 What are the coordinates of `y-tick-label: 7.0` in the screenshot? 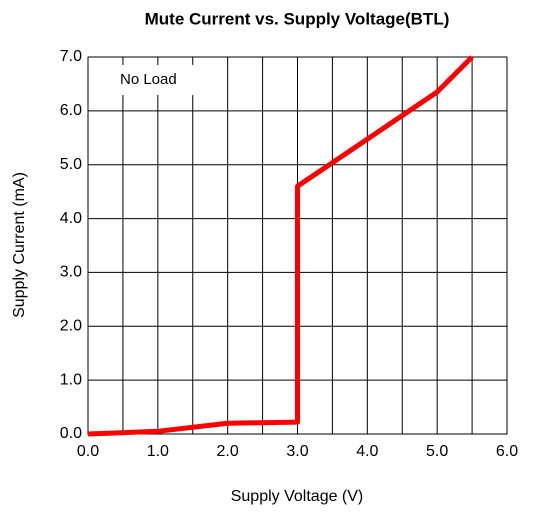 It's located at (71, 56).